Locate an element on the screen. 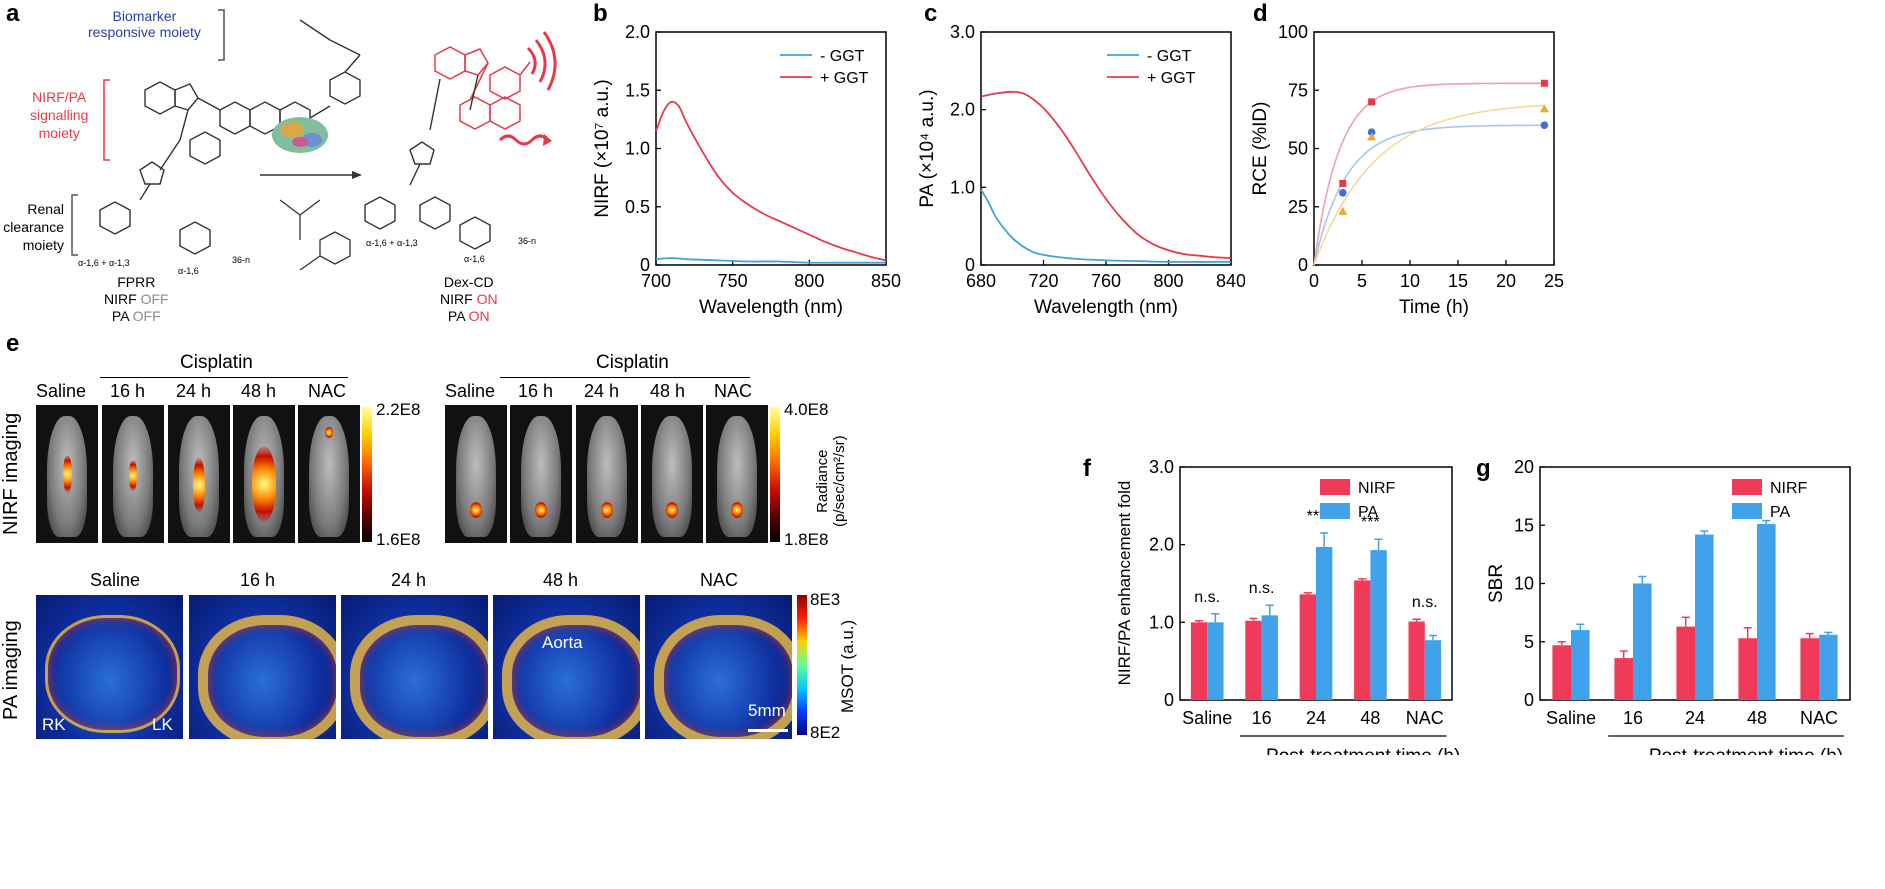 The height and width of the screenshot is (889, 1885). legend-label-0: - GGT is located at coordinates (1169, 56).